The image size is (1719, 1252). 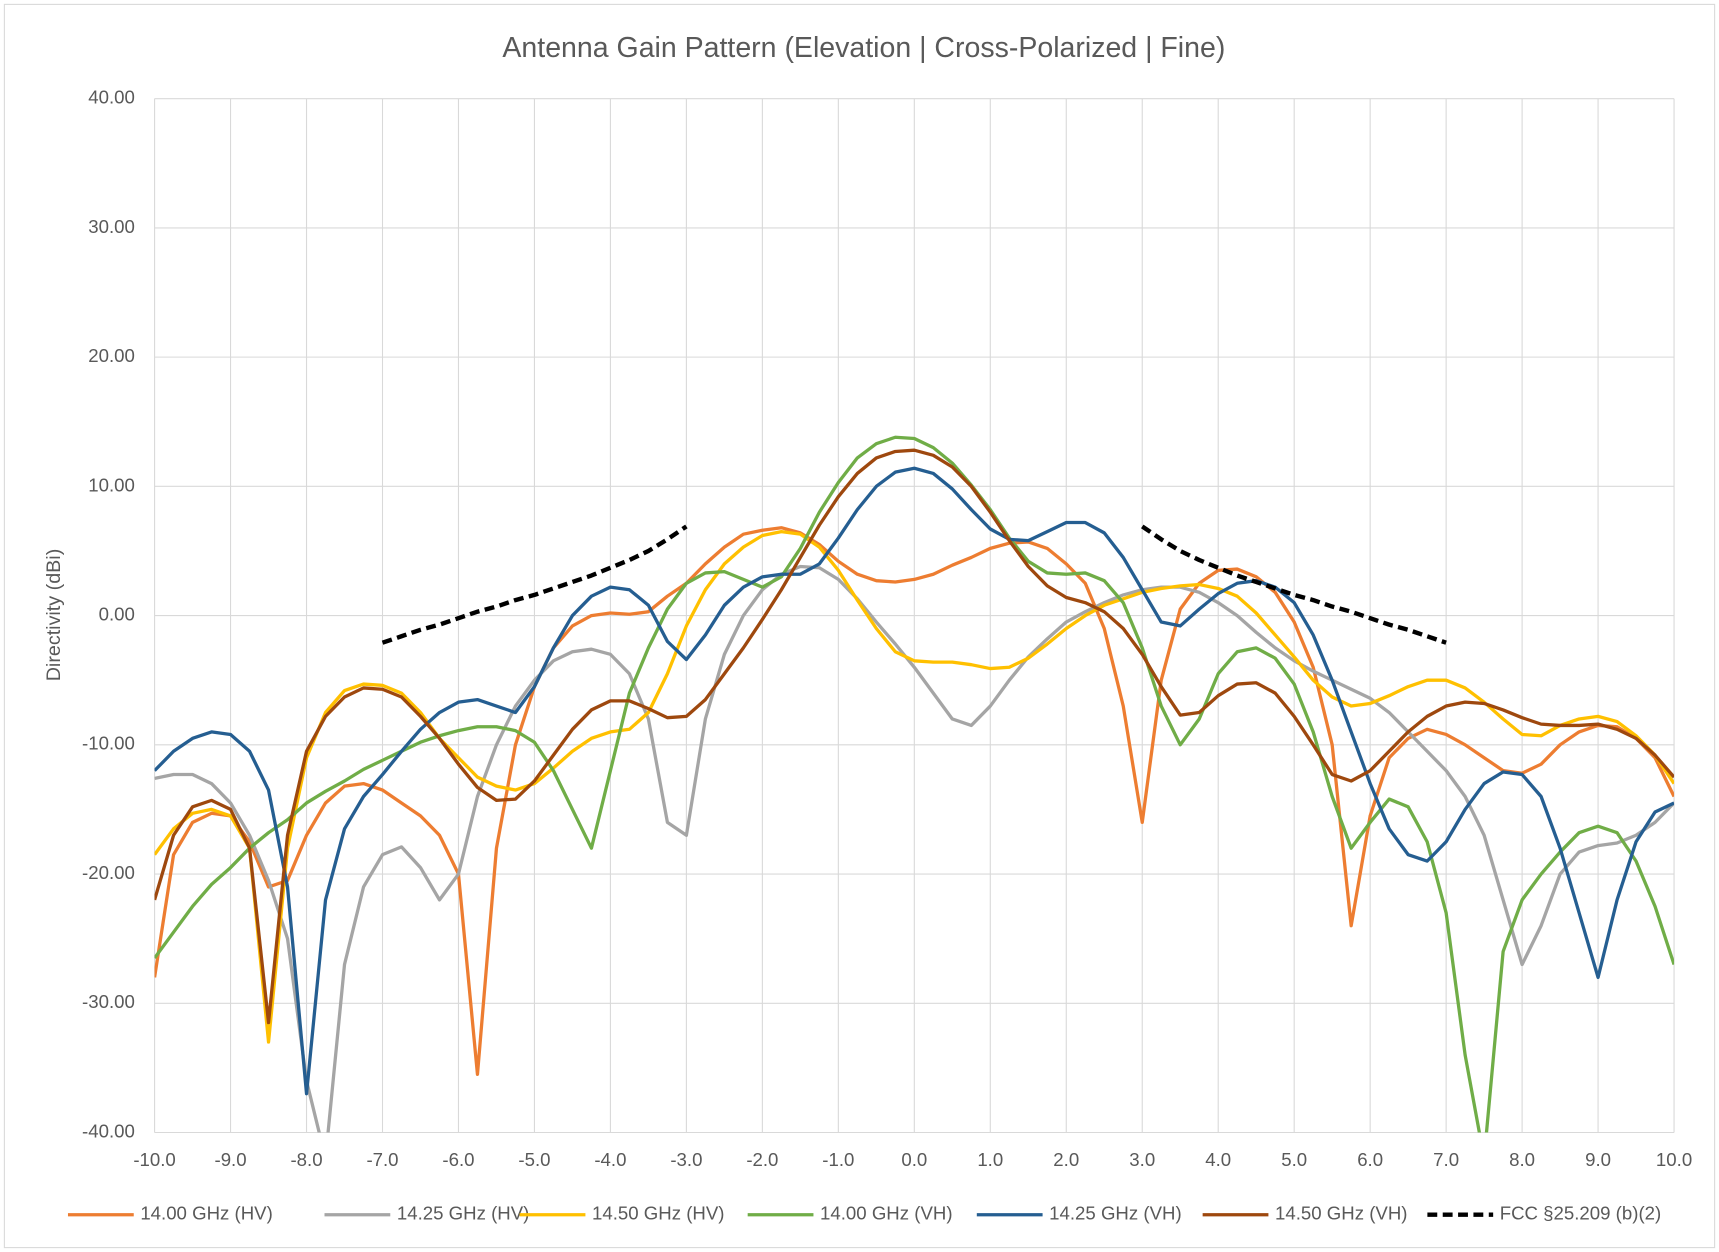 I want to click on legend-label: 14.50 GHz (VH), so click(x=1341, y=1213).